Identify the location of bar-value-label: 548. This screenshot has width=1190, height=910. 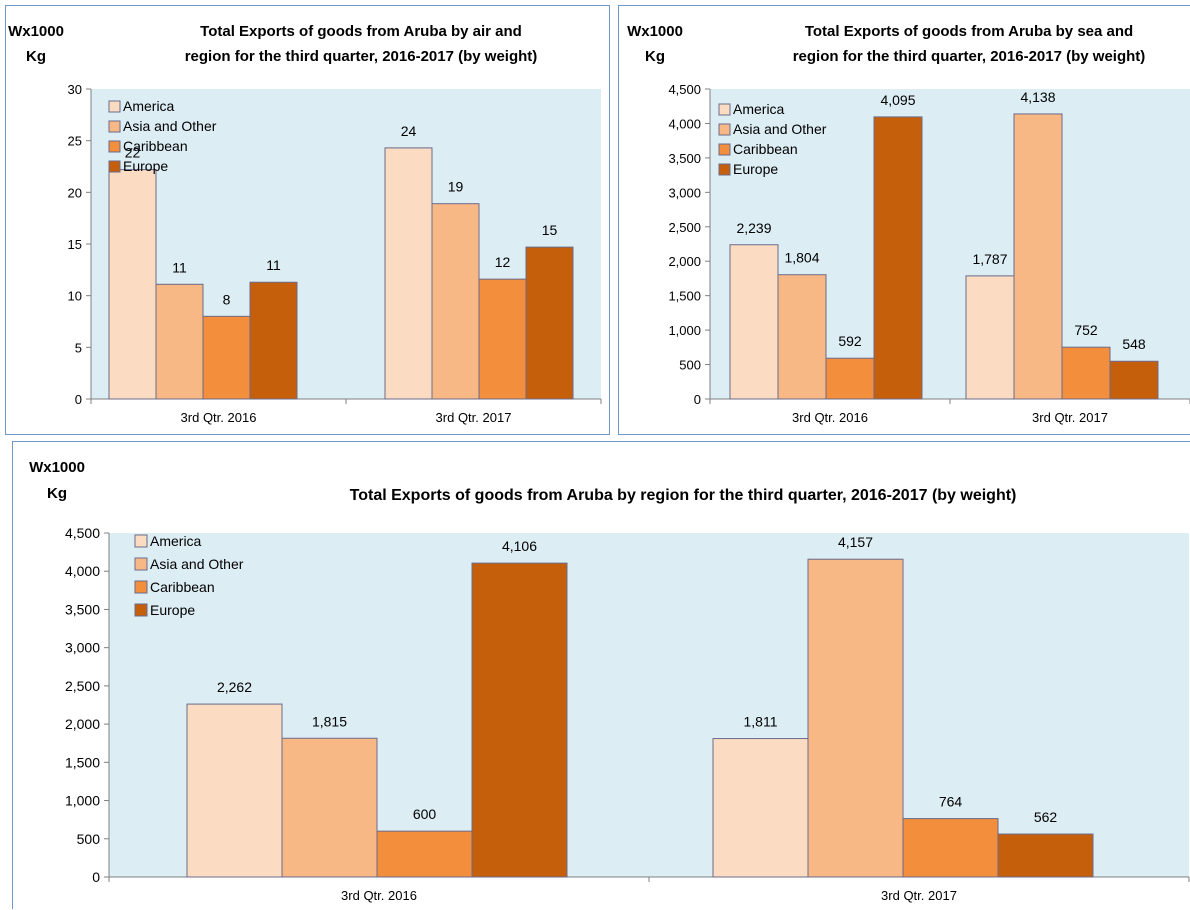
(1134, 344).